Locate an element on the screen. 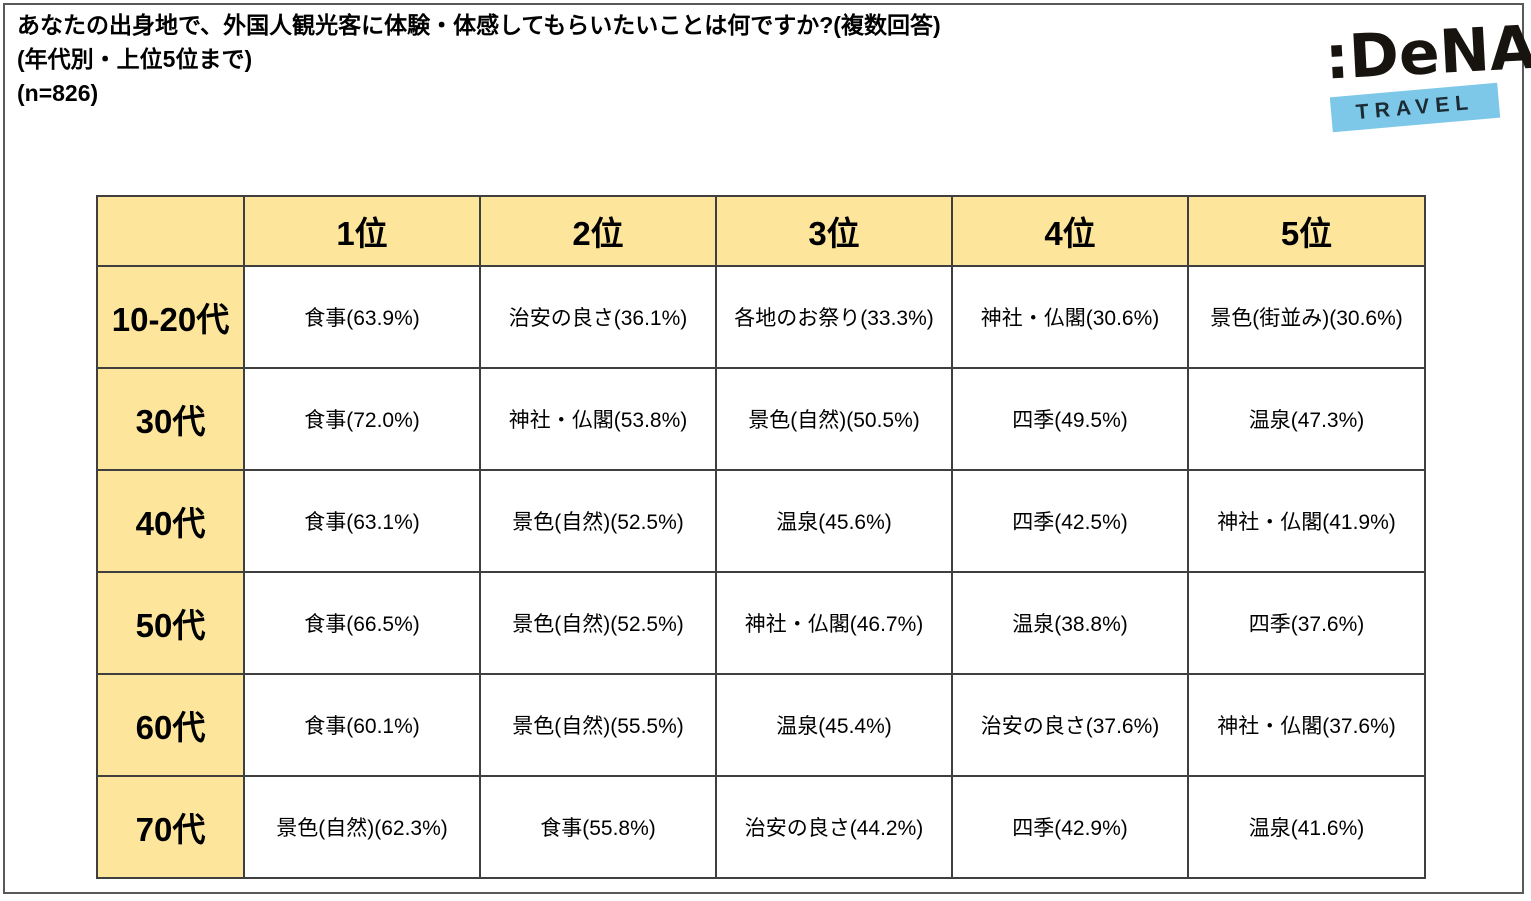 The width and height of the screenshot is (1531, 901). rank-cell: 神社・仏閣(41.9%) is located at coordinates (1306, 521).